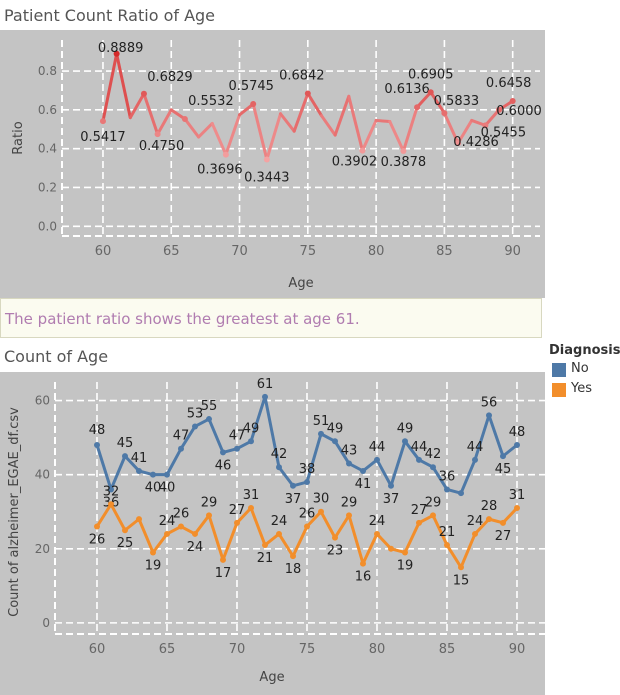  Describe the element at coordinates (211, 101) in the screenshot. I see `ratio-data-label: 0.5532` at that location.